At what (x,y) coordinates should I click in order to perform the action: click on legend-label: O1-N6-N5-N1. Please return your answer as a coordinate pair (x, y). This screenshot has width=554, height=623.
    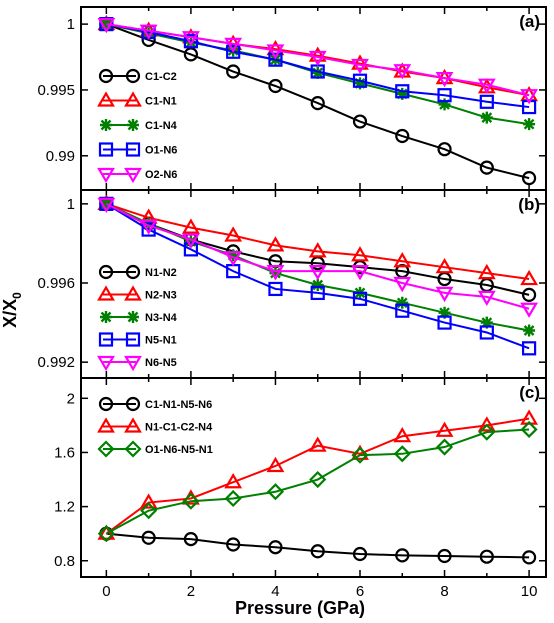
    Looking at the image, I should click on (179, 450).